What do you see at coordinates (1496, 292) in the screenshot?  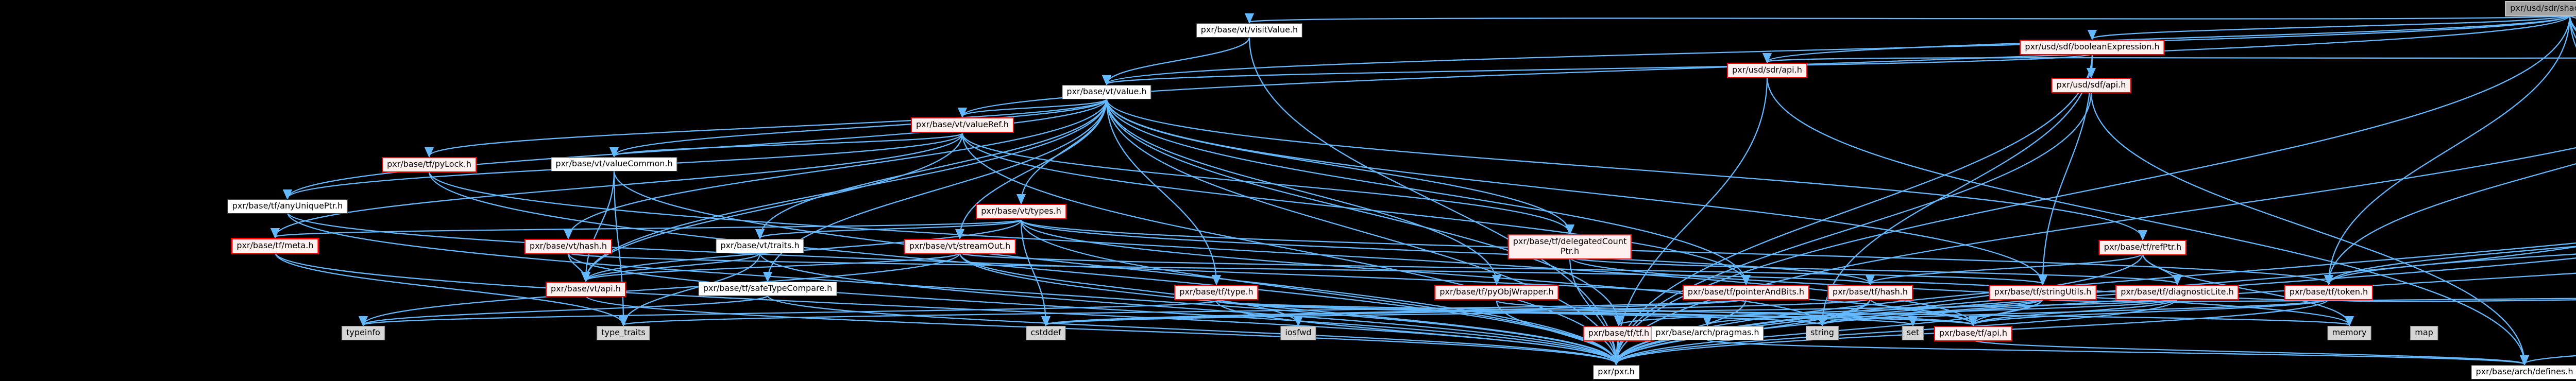 I see `graph-node-pyobjwrapper: pxr/base/tf/pyObjWrapper.h` at bounding box center [1496, 292].